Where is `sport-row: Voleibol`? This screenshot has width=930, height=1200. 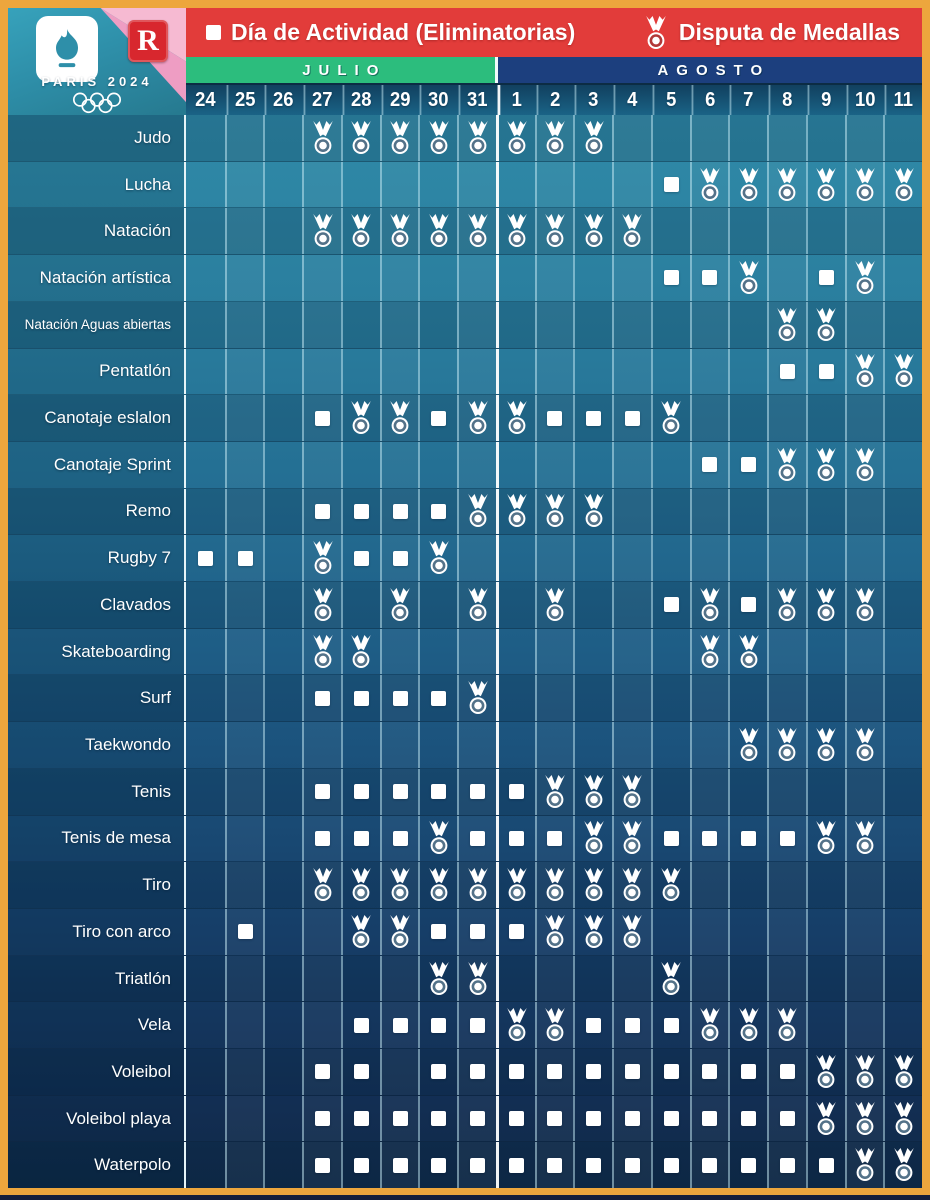
sport-row: Voleibol is located at coordinates (465, 1072).